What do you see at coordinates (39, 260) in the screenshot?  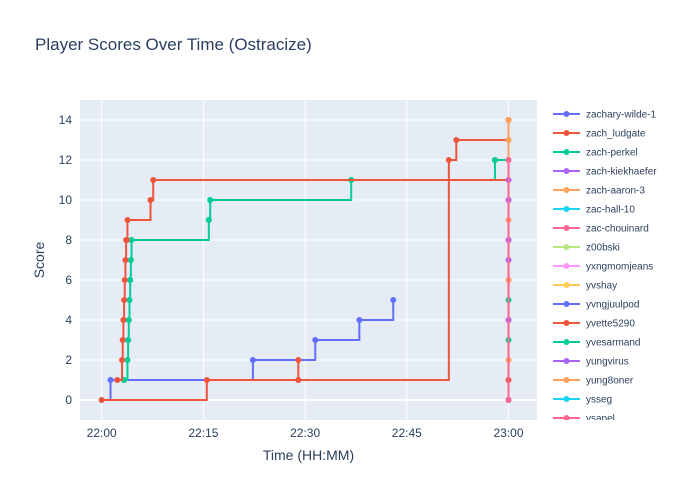 I see `y-axis-title: Score` at bounding box center [39, 260].